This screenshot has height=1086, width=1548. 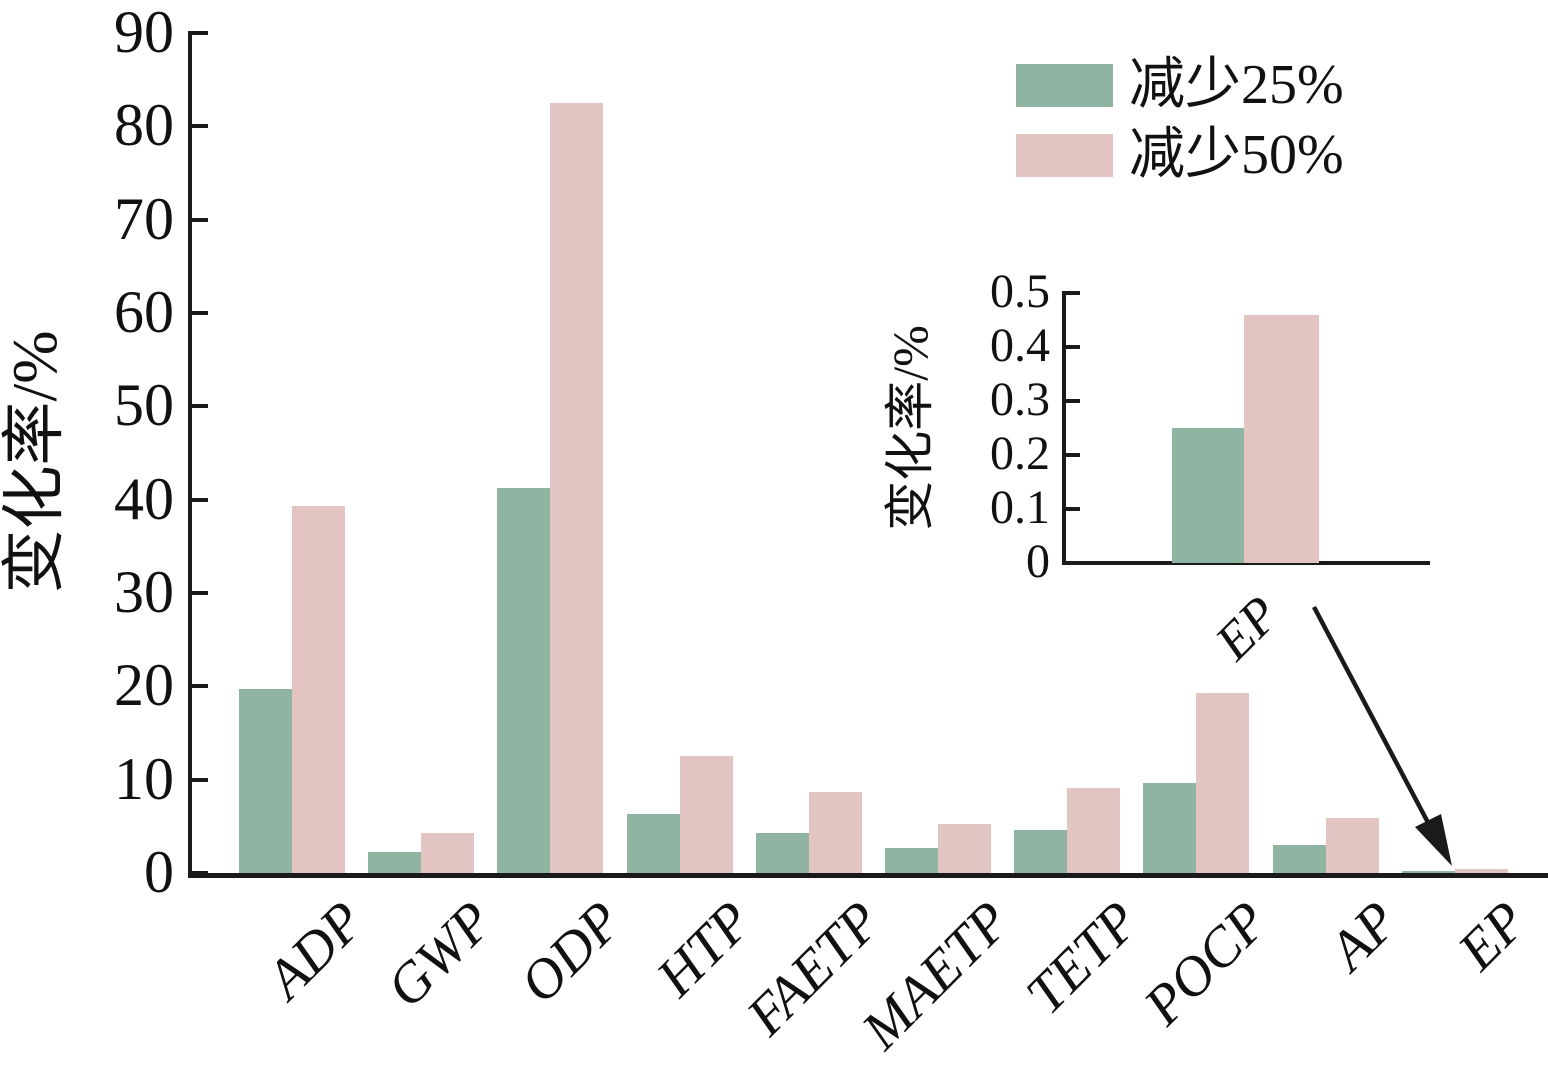 I want to click on callout-arrow-icon, so click(x=1382, y=735).